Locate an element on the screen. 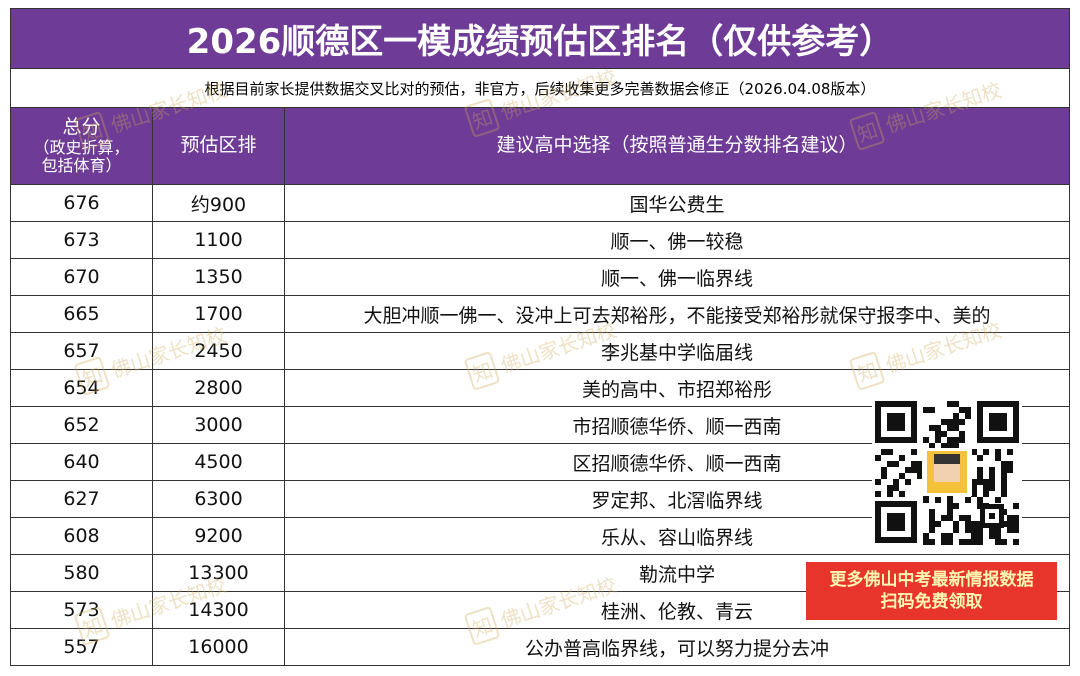  table-cell: 654 is located at coordinates (81, 388).